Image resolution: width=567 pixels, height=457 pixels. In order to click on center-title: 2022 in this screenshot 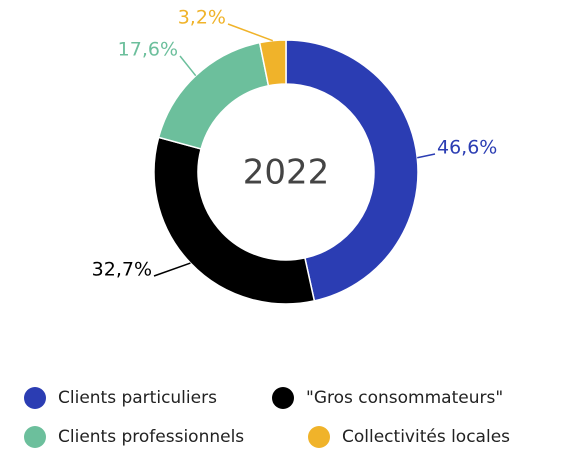, I will do `click(286, 173)`.